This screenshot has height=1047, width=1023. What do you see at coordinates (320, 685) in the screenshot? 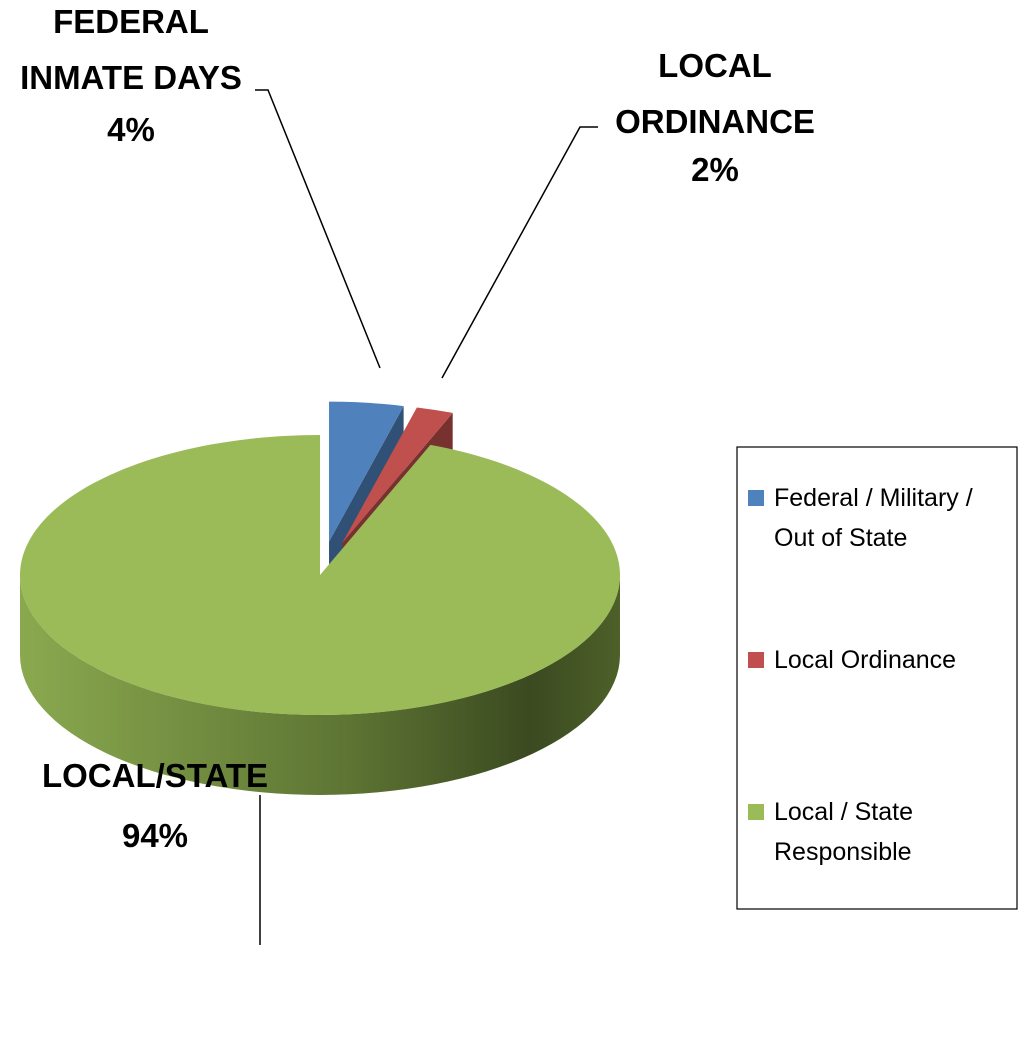
I see `slice-wall` at bounding box center [320, 685].